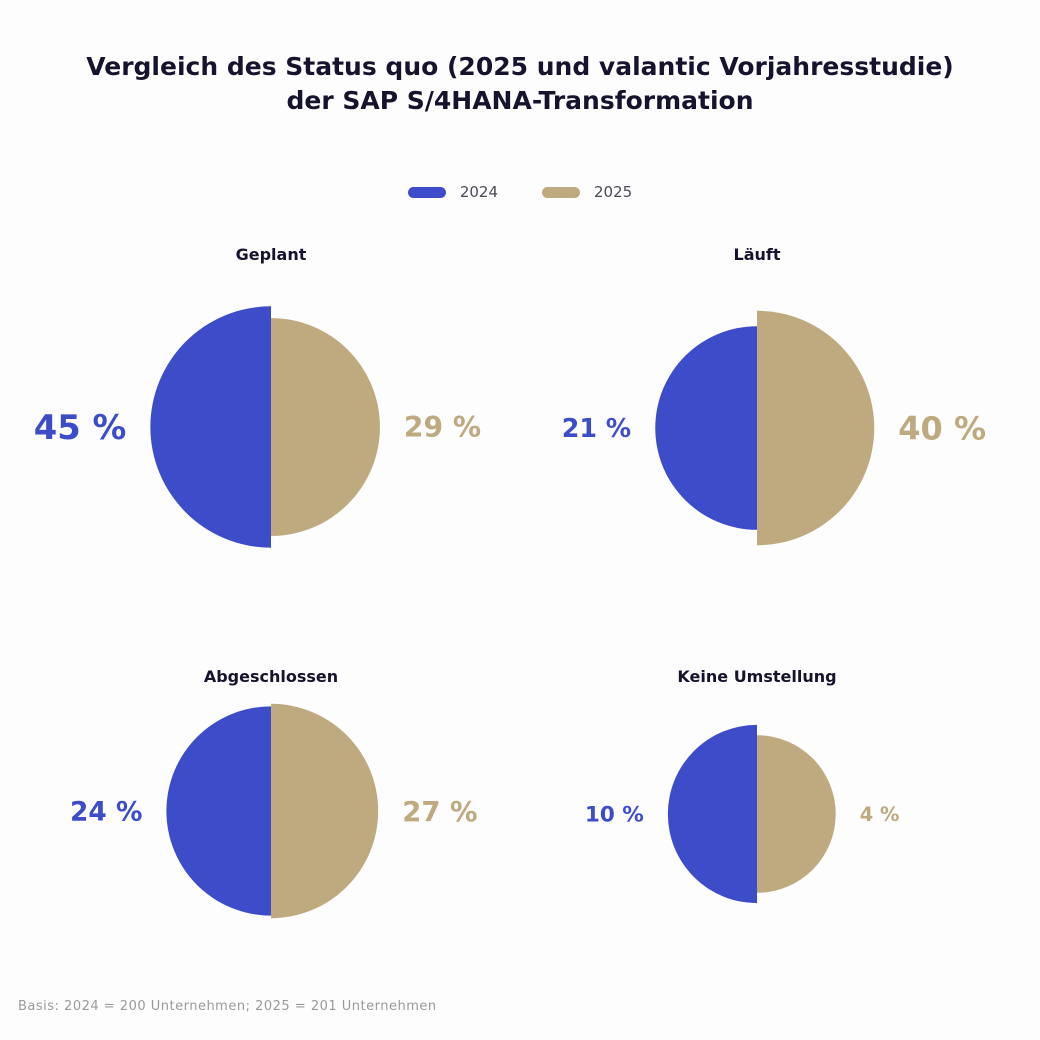 The image size is (1040, 1040). I want to click on panel-geplant: Geplant 45 % 29 %, so click(257, 396).